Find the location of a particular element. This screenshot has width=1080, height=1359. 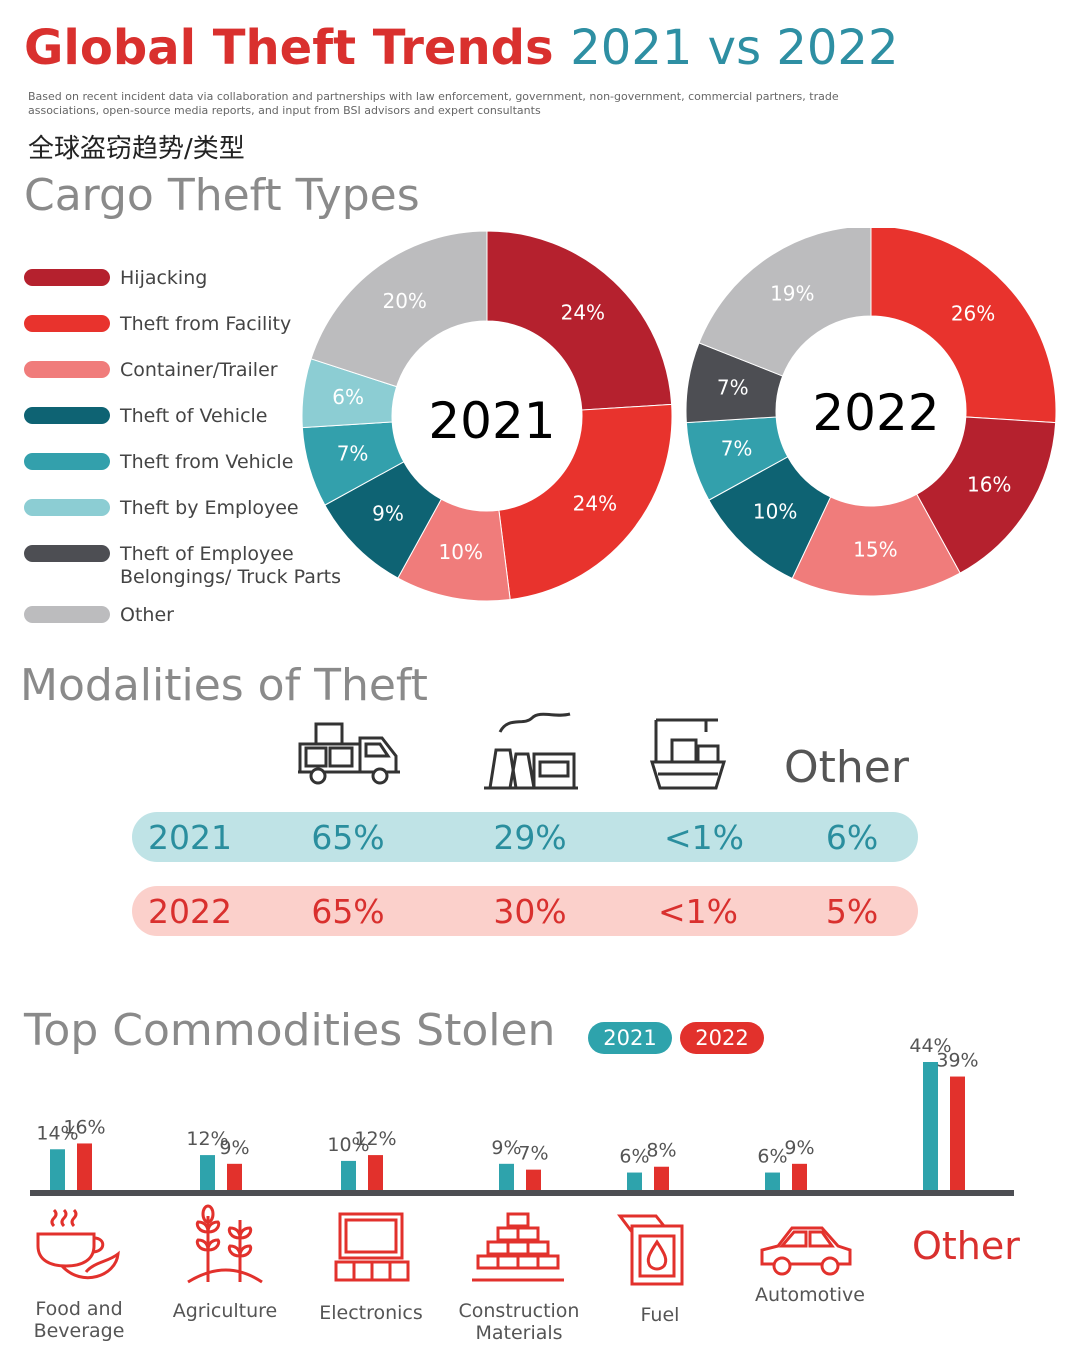

bar-label-2021-electronics: 10% is located at coordinates (348, 1145).